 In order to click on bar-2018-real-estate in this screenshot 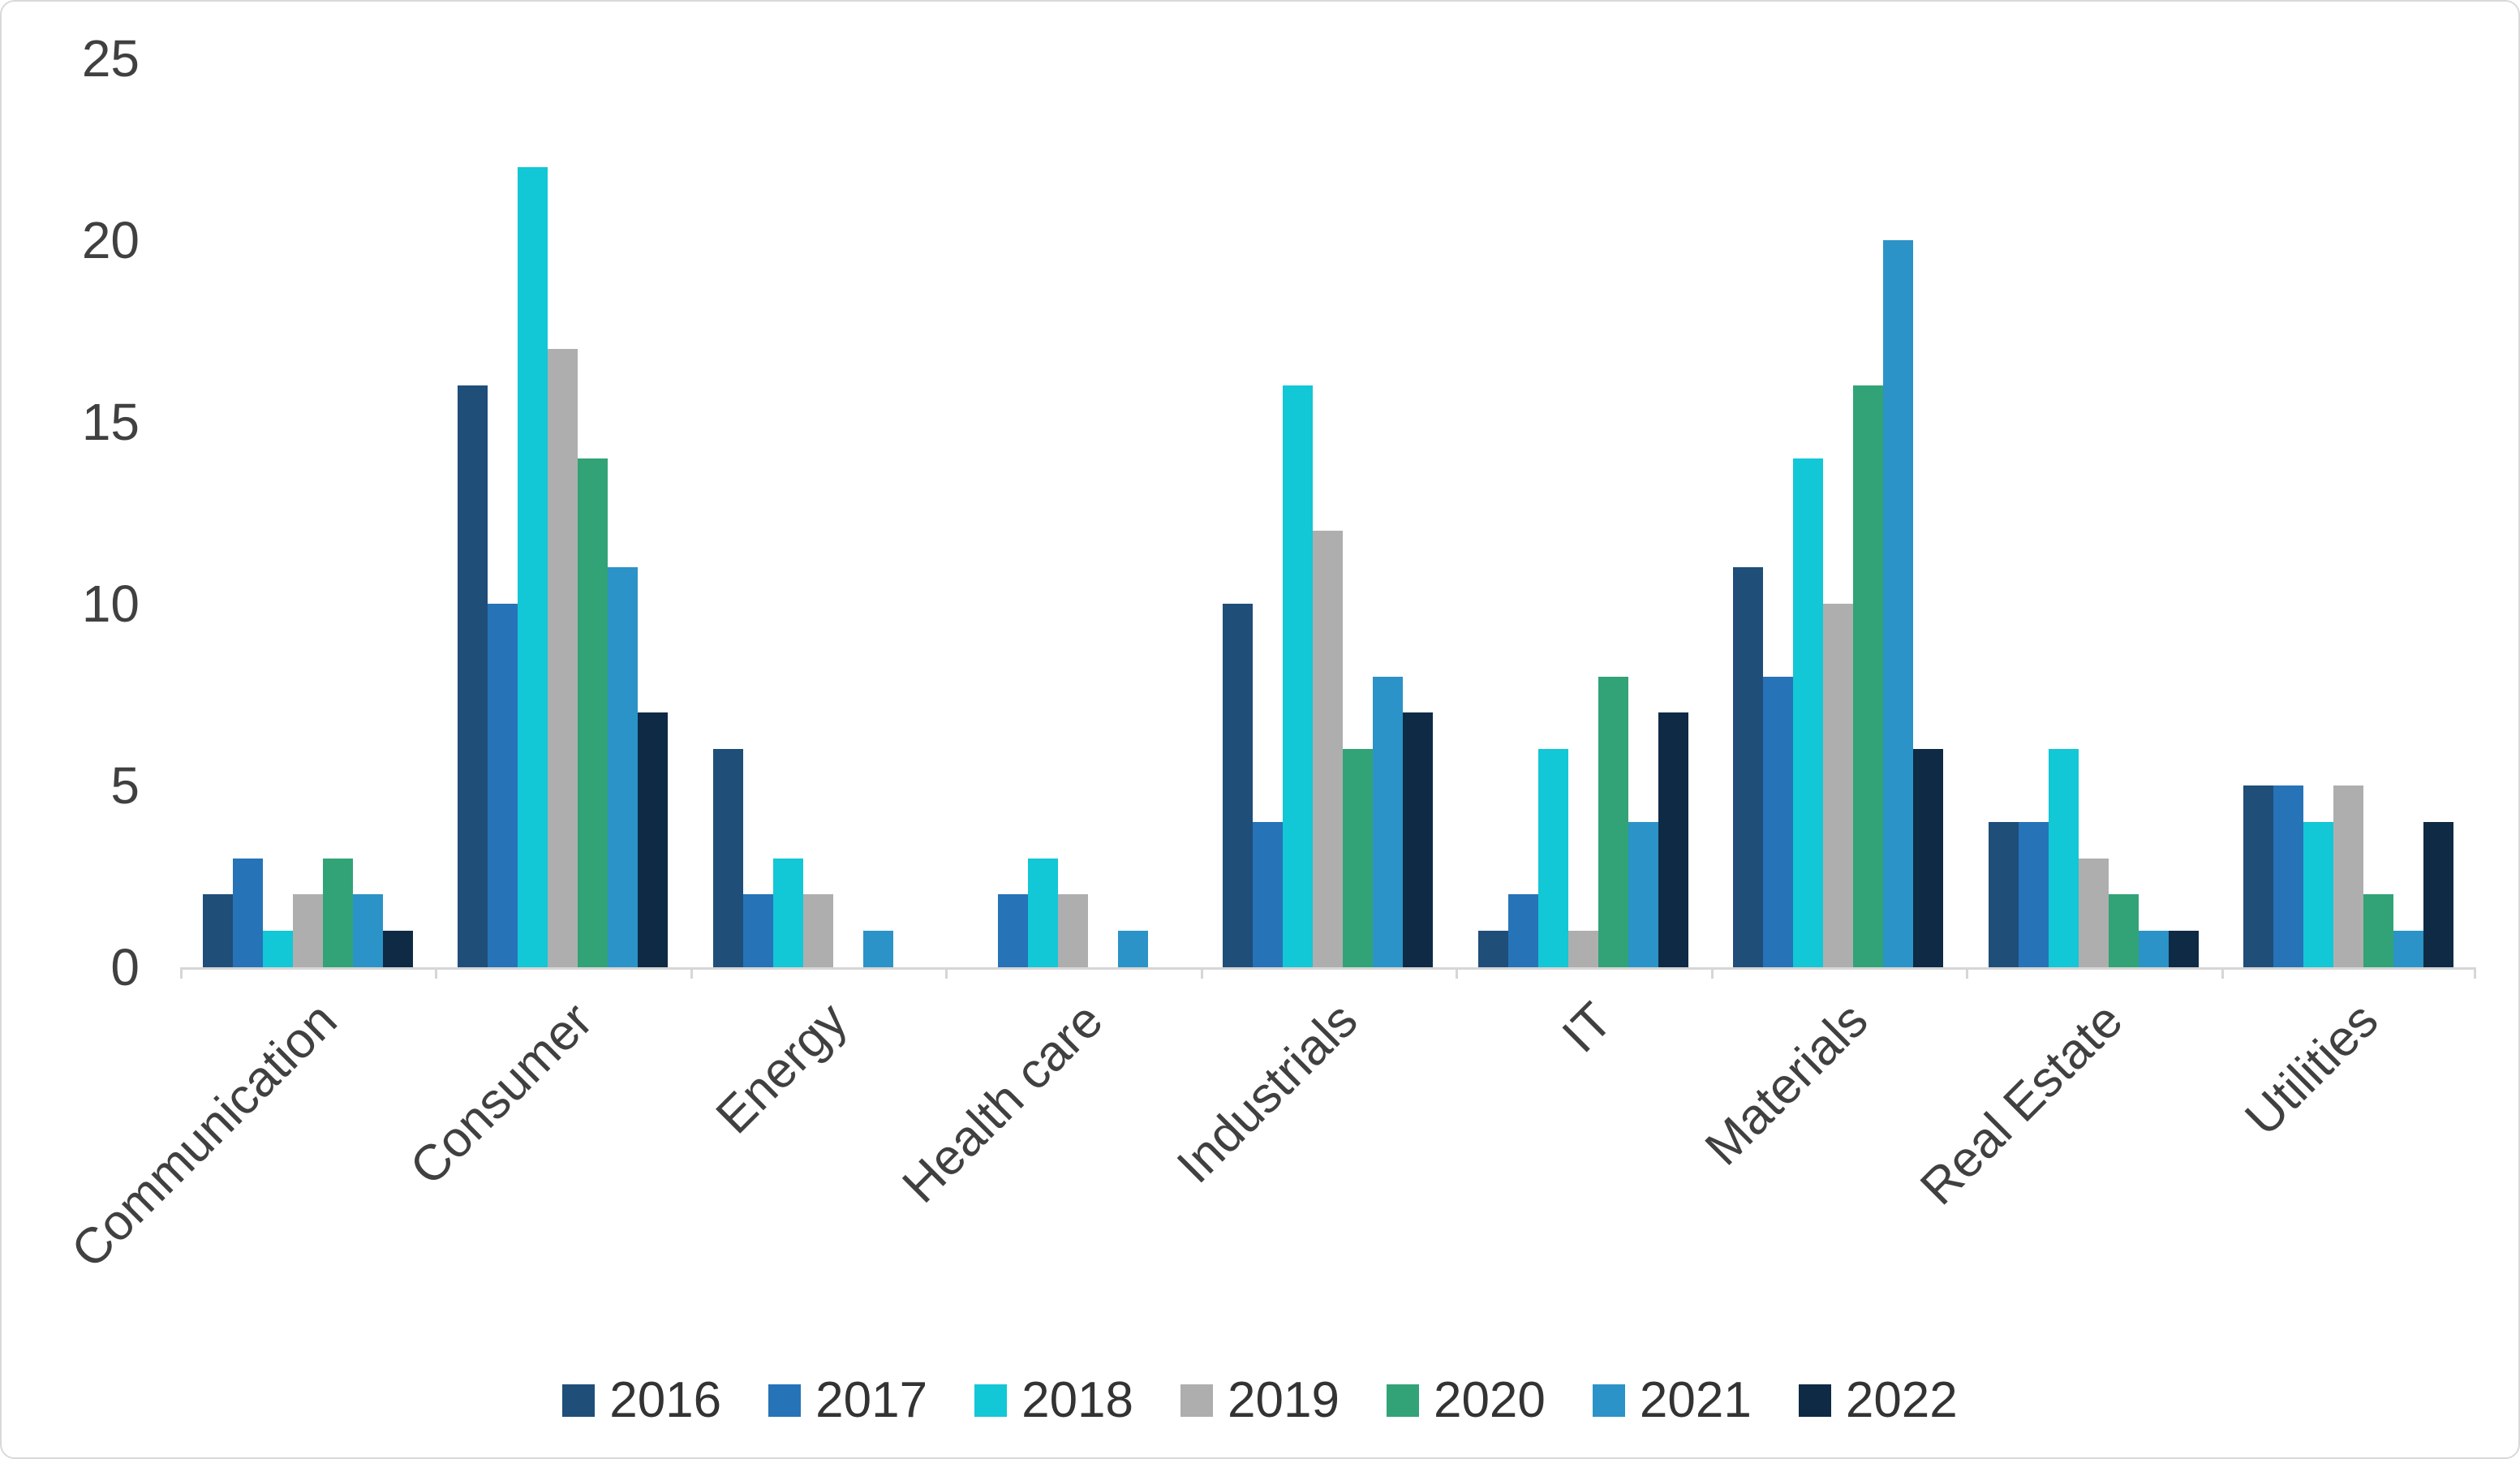, I will do `click(2063, 858)`.